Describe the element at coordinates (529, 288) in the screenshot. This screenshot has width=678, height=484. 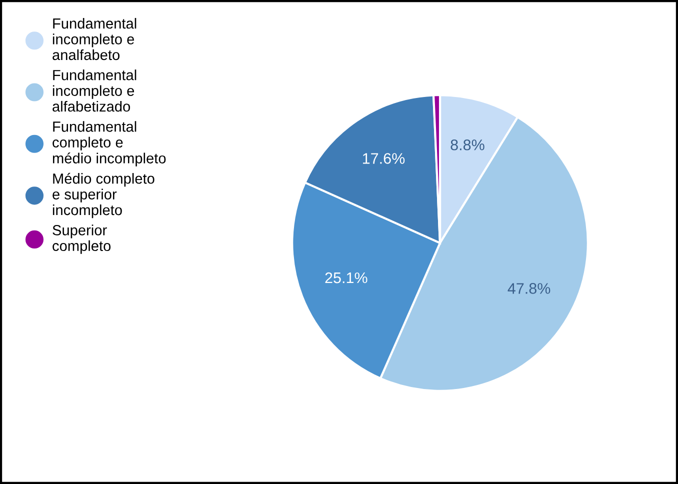
I see `data-label: 47.8%` at that location.